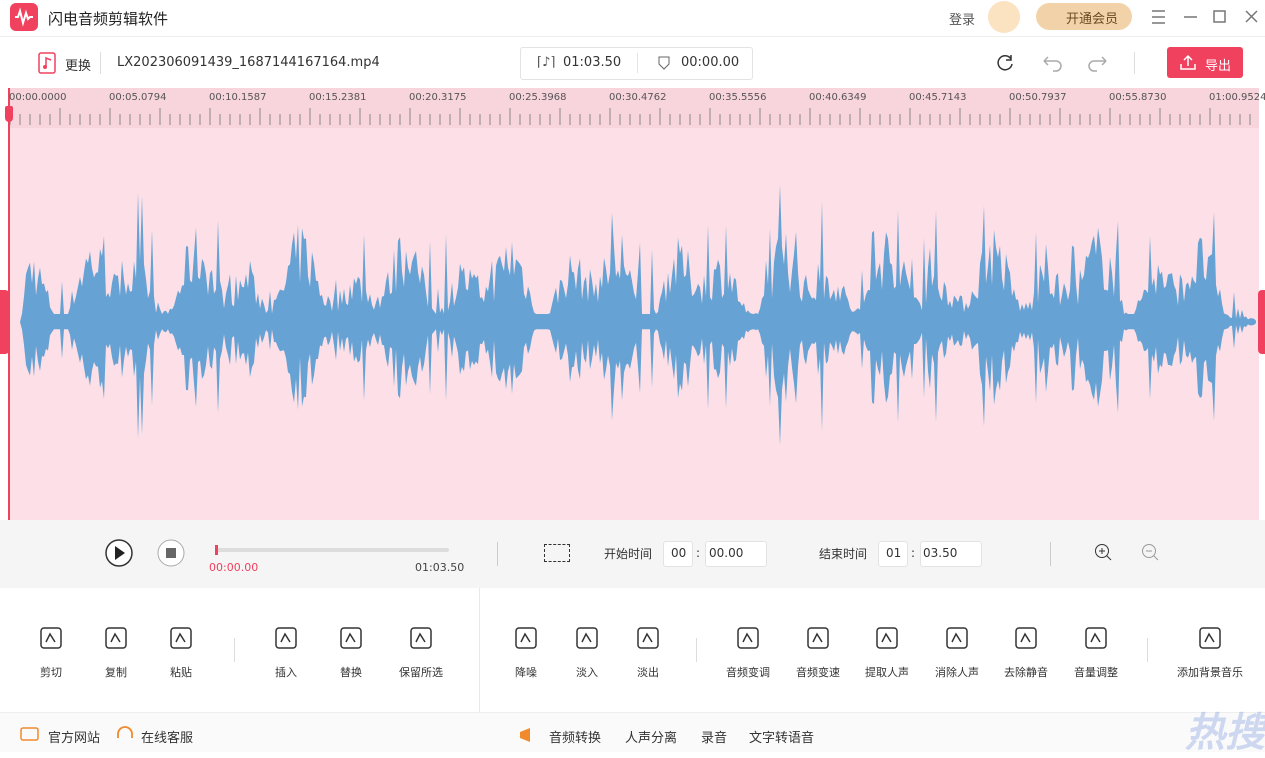 Image resolution: width=1265 pixels, height=758 pixels. What do you see at coordinates (146, 553) in the screenshot?
I see `play-controls` at bounding box center [146, 553].